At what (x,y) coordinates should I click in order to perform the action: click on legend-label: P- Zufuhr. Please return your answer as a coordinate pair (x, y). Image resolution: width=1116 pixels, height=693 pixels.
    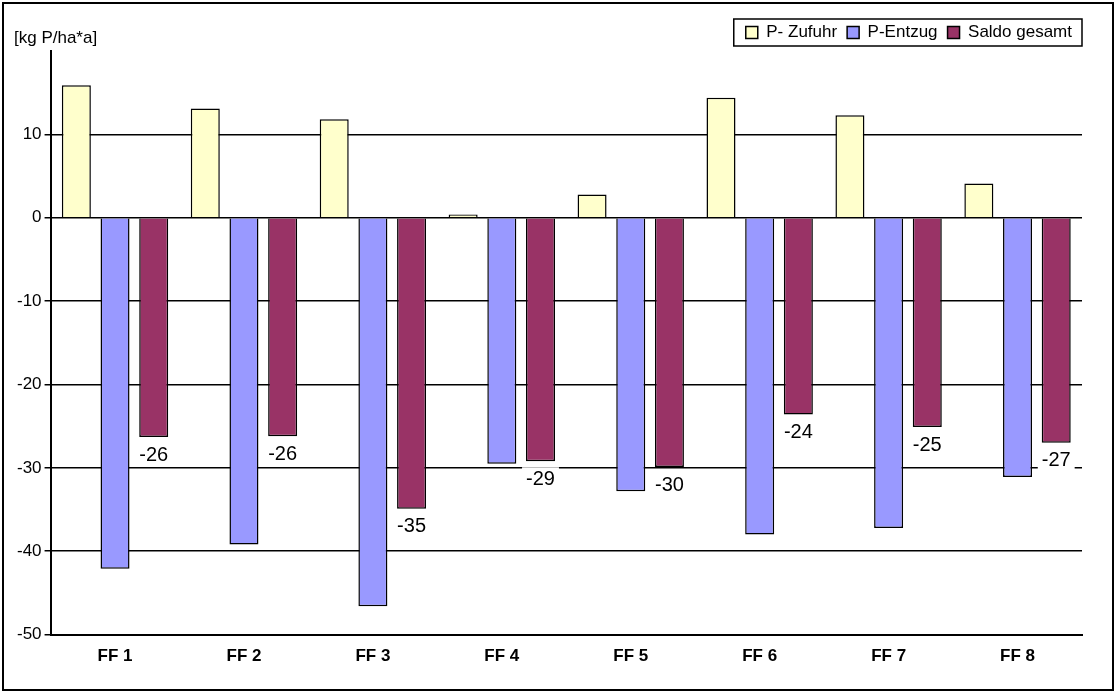
    Looking at the image, I should click on (802, 32).